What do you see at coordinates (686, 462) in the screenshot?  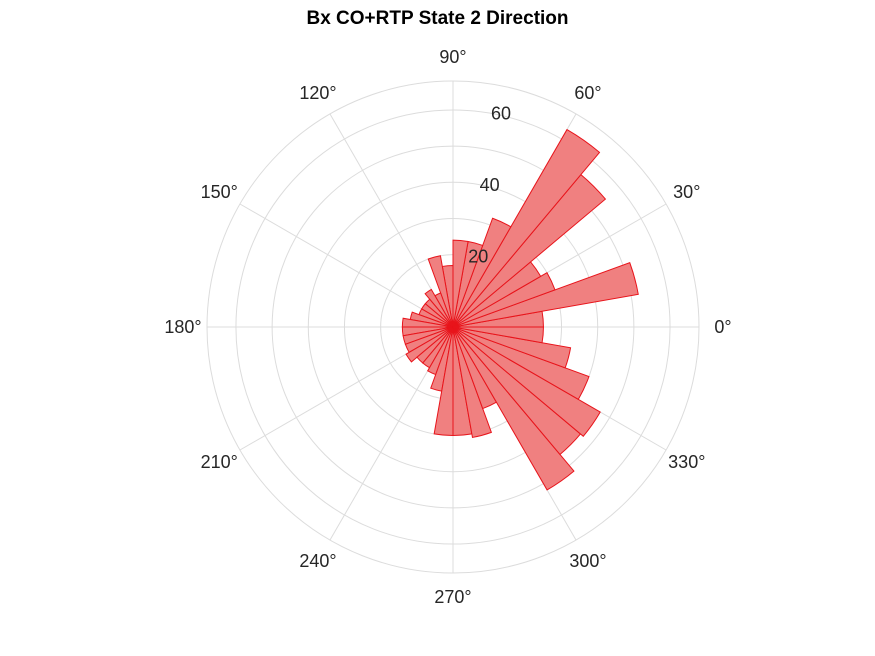 I see `theta-tick-330: 330°` at bounding box center [686, 462].